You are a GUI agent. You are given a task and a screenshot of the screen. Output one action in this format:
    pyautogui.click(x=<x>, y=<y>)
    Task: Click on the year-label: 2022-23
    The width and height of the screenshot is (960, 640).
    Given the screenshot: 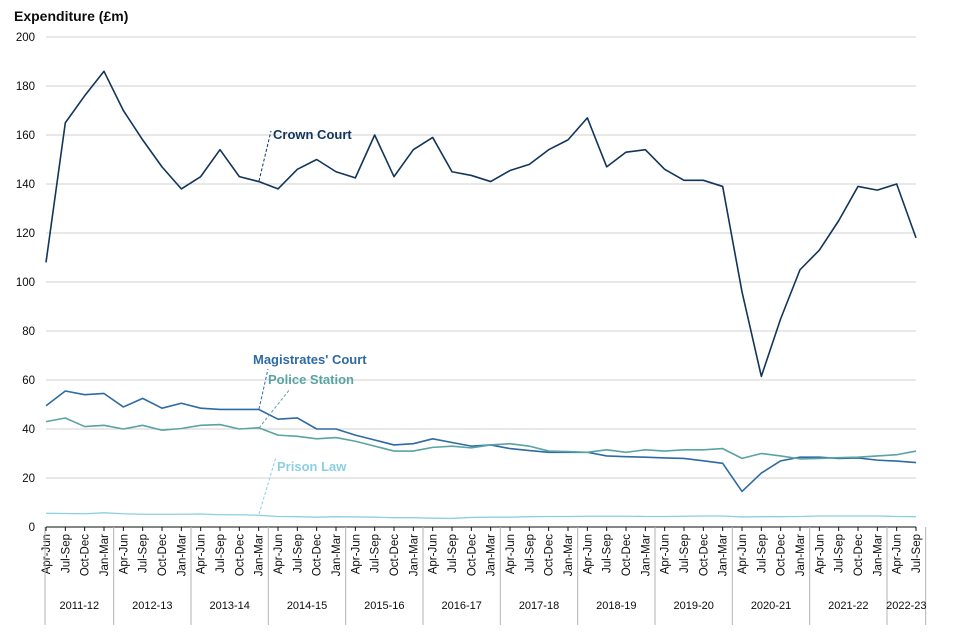 What is the action you would take?
    pyautogui.click(x=906, y=606)
    